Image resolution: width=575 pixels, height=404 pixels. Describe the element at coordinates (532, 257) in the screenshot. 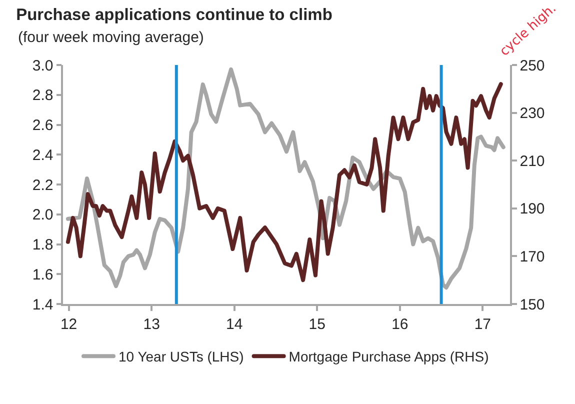

I see `y2-tick-label: 170` at that location.